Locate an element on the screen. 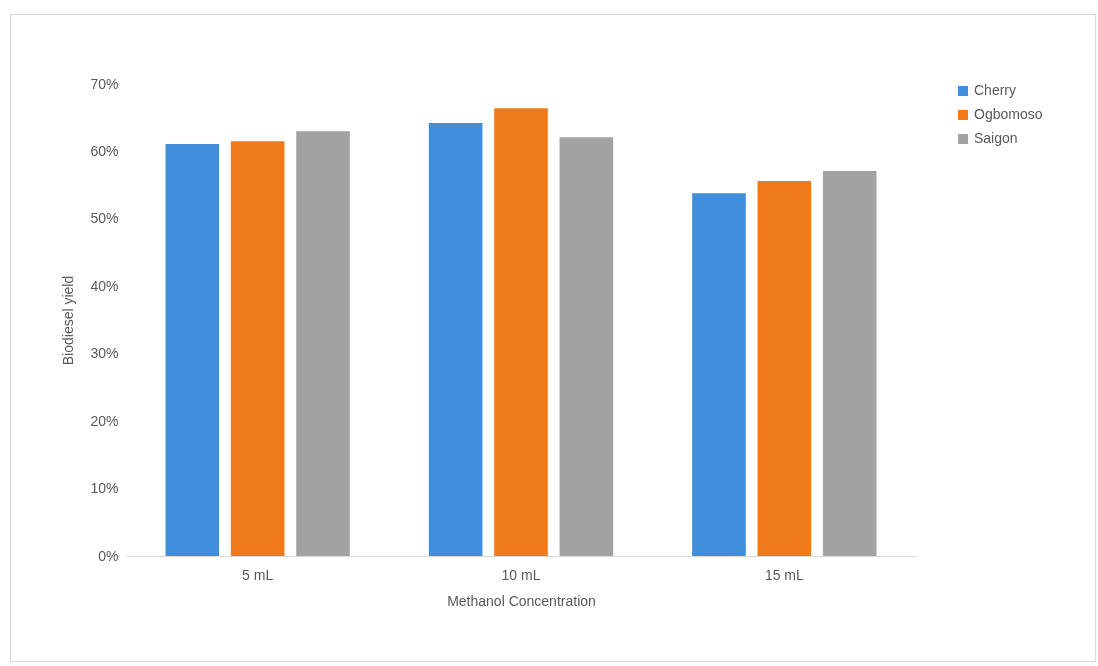 The image size is (1098, 666). y-tick-label: 30% is located at coordinates (104, 353).